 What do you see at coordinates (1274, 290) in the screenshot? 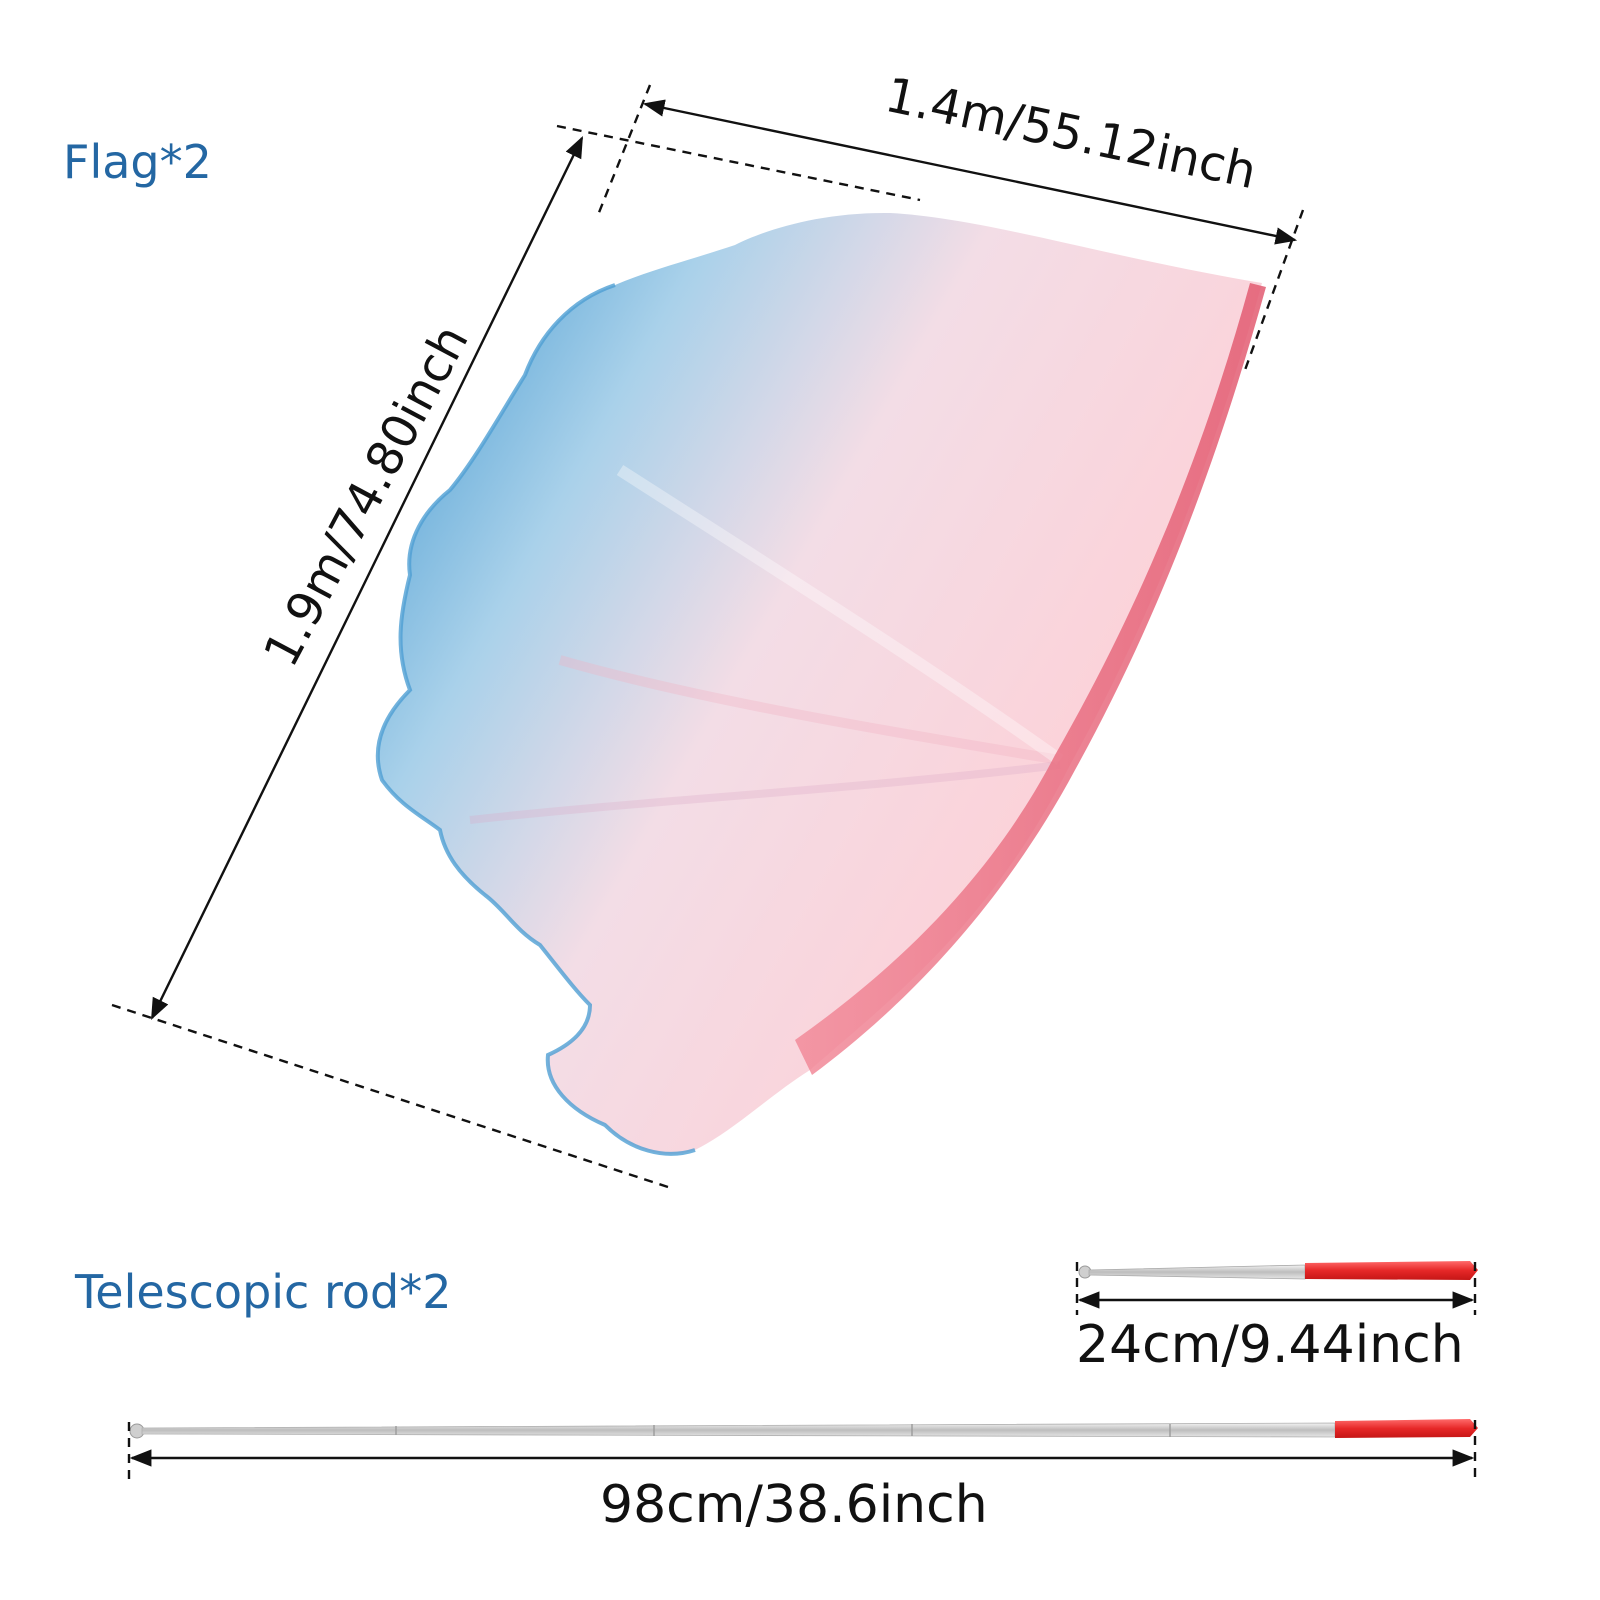
I see `width-extension-line-right` at bounding box center [1274, 290].